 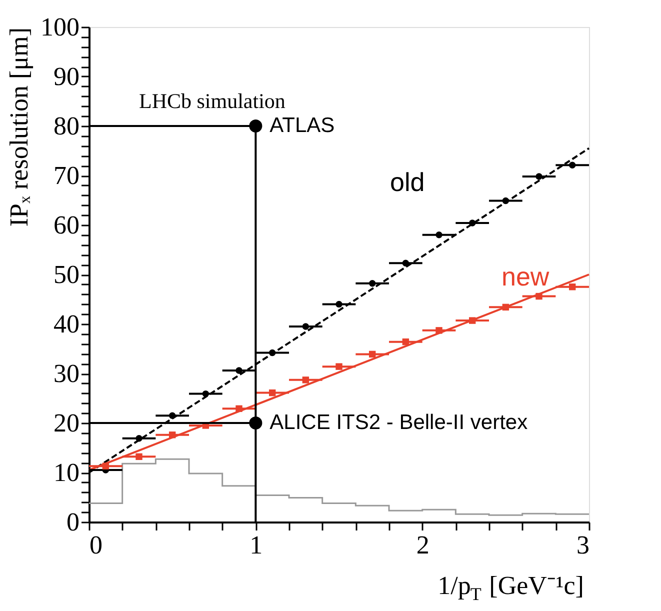 I want to click on y-tick-label: 30, so click(x=67, y=373).